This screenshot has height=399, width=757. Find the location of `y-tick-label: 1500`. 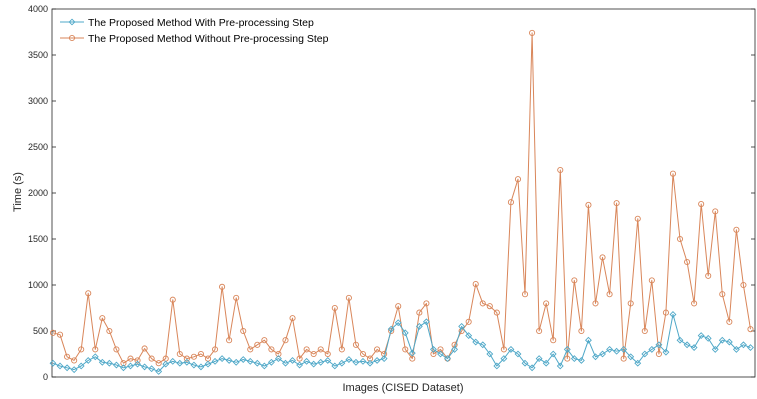

y-tick-label: 1500 is located at coordinates (38, 239).